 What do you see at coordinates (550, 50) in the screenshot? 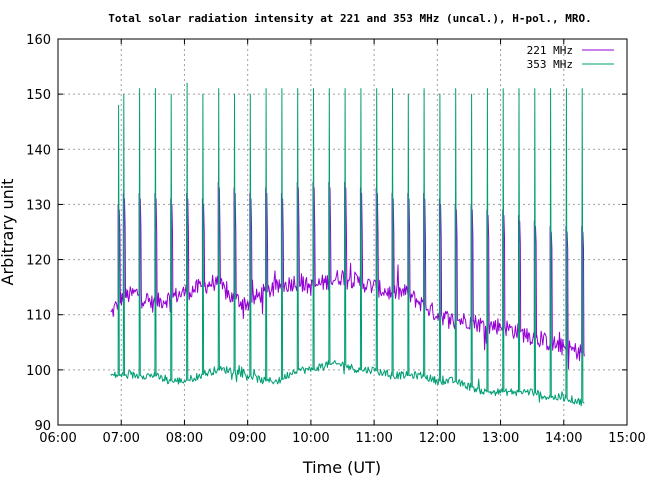
I see `legend-label-221: 221 MHz` at bounding box center [550, 50].